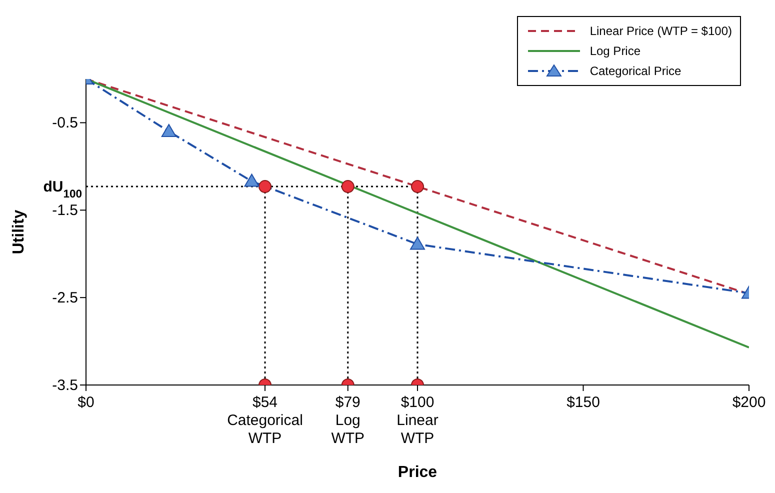  What do you see at coordinates (265, 420) in the screenshot?
I see `x-tick-label: $54 Categorical WTP` at bounding box center [265, 420].